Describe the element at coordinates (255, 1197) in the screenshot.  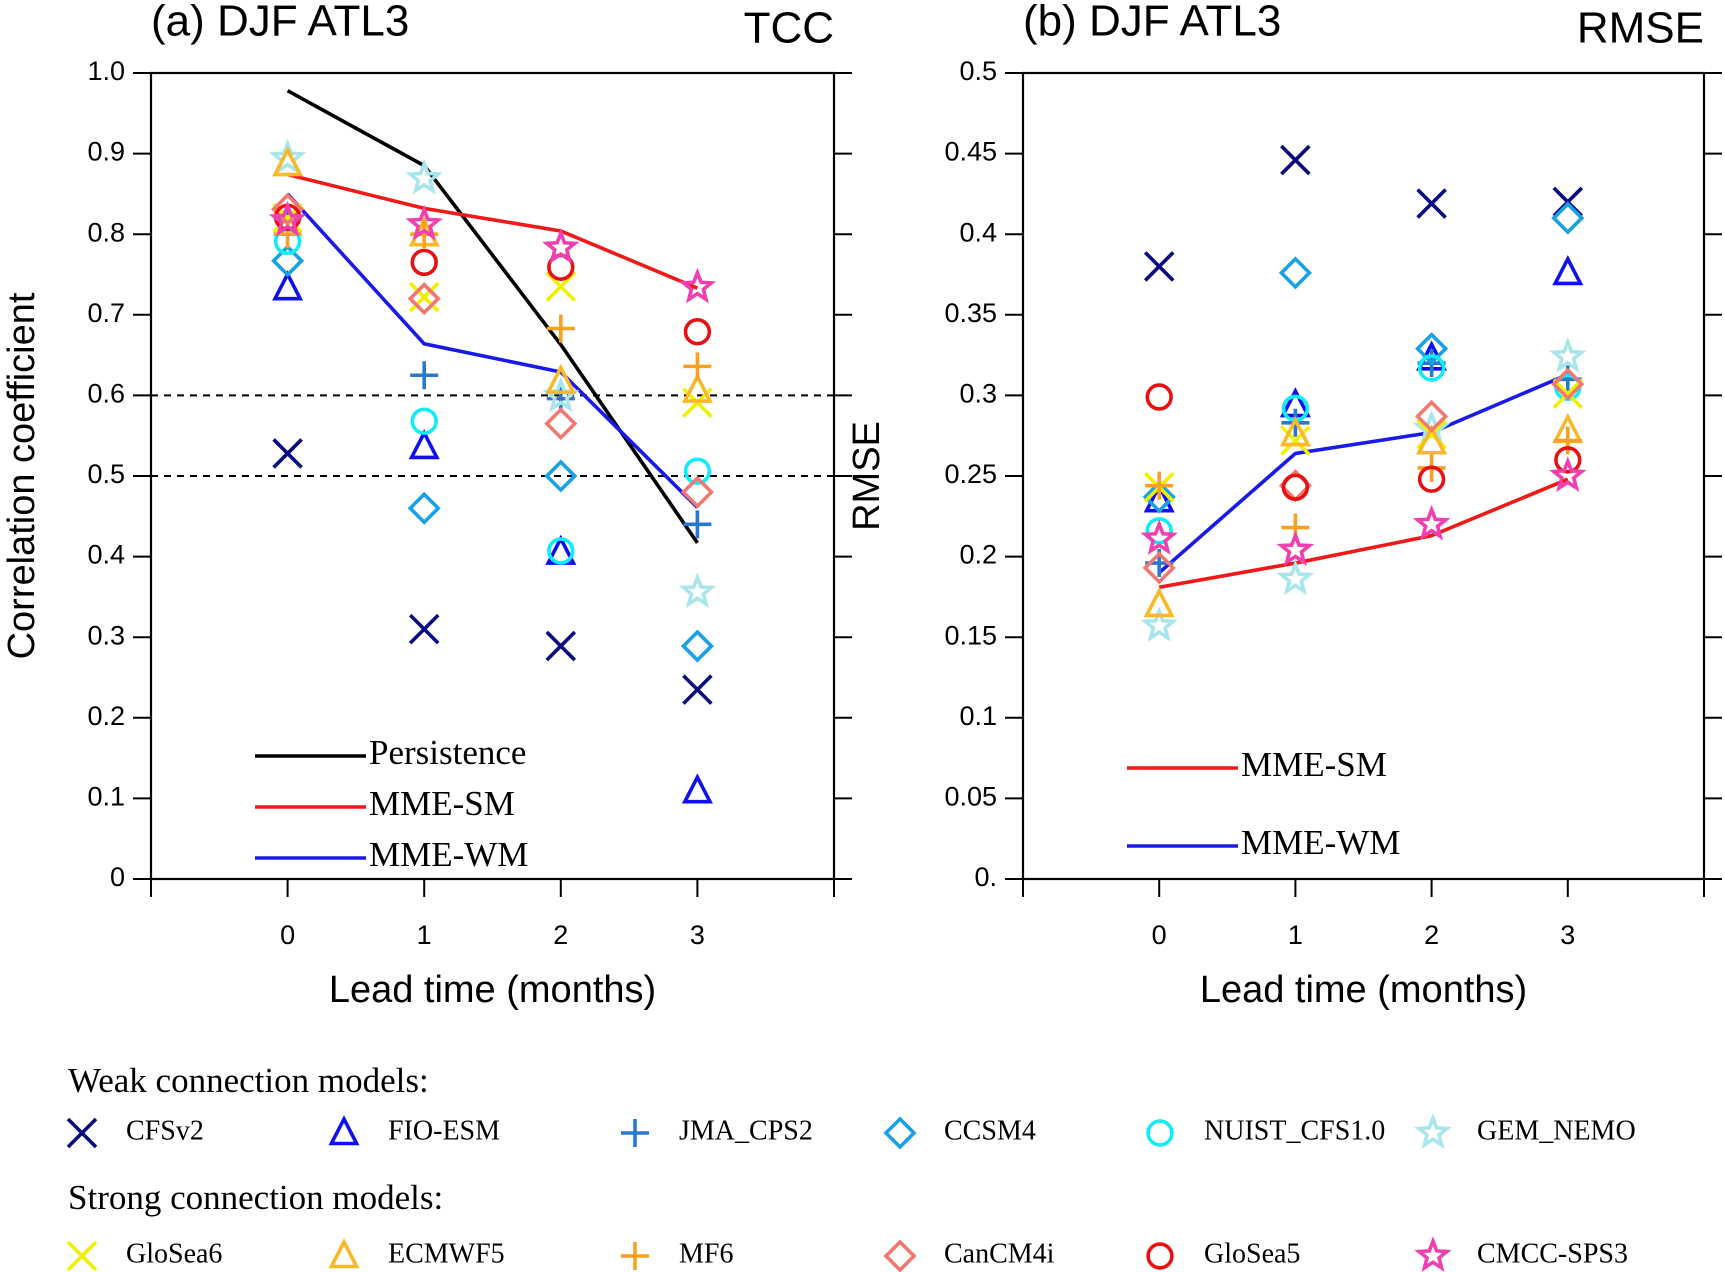
I see `legend-group-title: Strong connection models:` at that location.